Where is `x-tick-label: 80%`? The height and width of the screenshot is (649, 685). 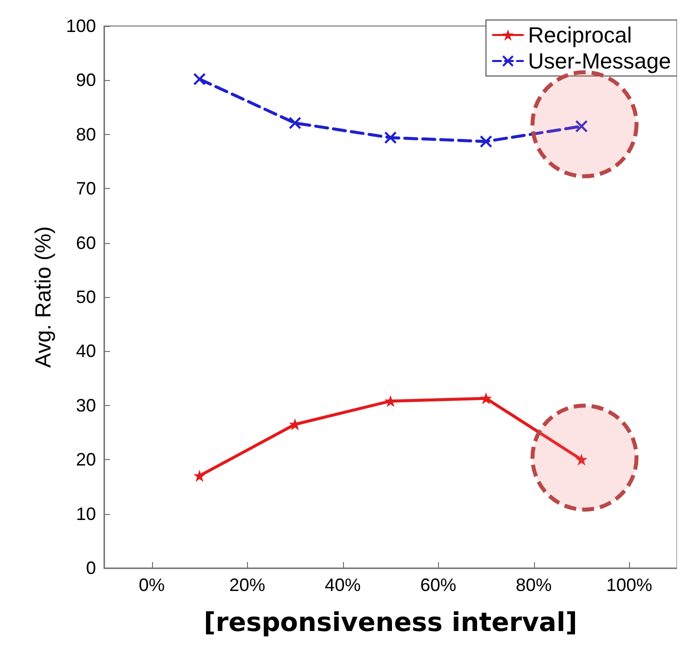 x-tick-label: 80% is located at coordinates (534, 585).